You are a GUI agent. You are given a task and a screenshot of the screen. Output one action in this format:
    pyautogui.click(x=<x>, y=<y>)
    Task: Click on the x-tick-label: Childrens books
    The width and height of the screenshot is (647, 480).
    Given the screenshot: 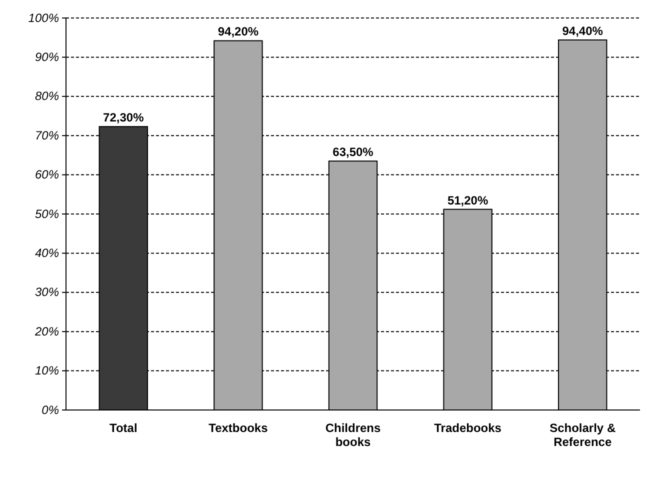 What is the action you would take?
    pyautogui.click(x=353, y=435)
    